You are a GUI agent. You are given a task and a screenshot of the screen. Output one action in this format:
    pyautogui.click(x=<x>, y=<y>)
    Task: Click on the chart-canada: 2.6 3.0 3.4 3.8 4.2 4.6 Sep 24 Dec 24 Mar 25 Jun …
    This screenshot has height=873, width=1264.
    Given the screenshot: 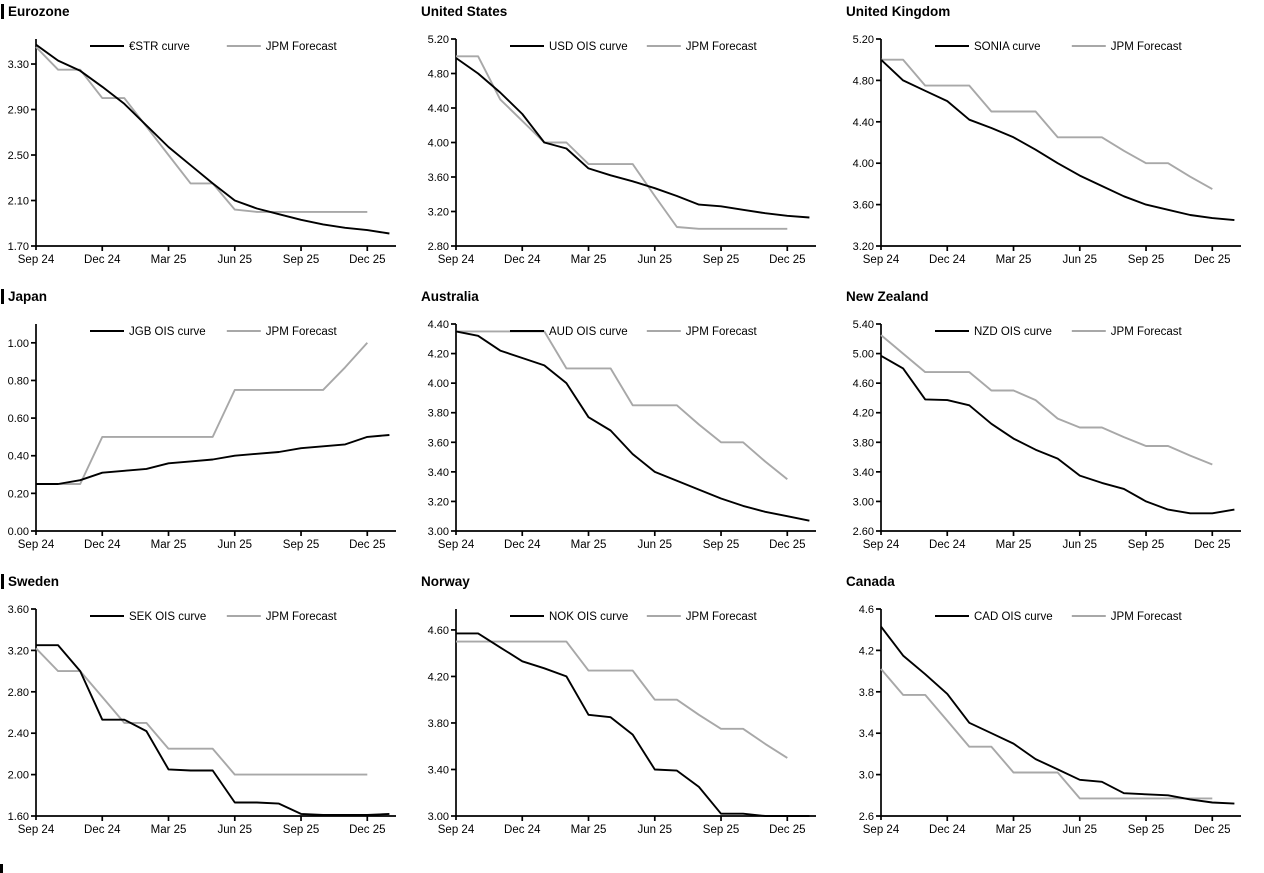 What is the action you would take?
    pyautogui.click(x=1050, y=720)
    